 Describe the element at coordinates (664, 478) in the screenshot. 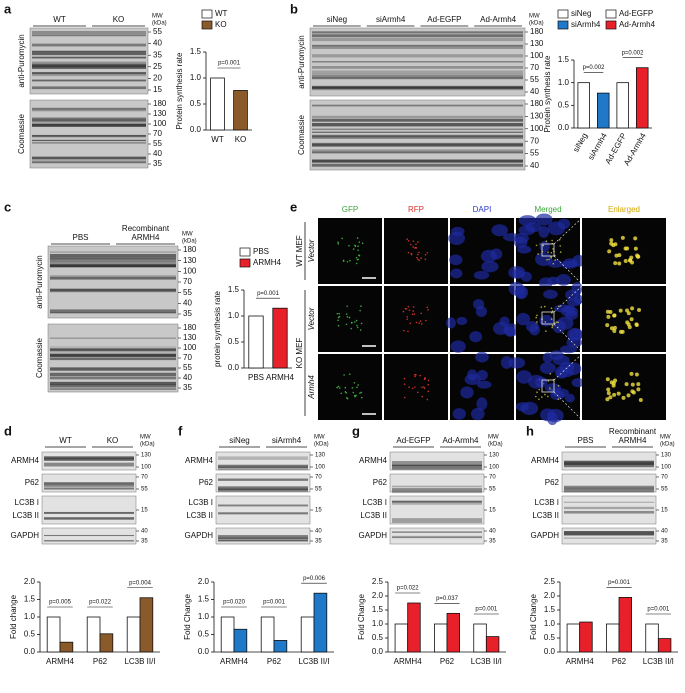

I see `marker-label: 70` at that location.